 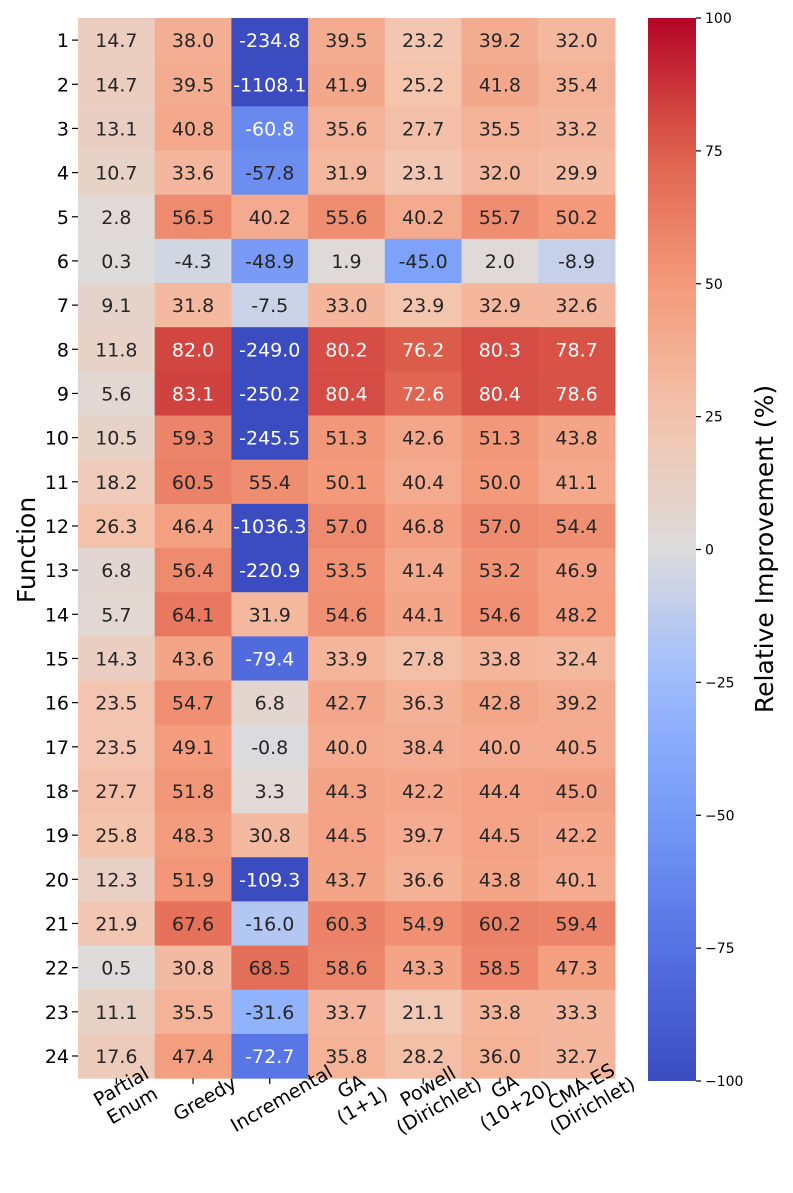 What do you see at coordinates (193, 306) in the screenshot?
I see `cell-value-label: 31.8` at bounding box center [193, 306].